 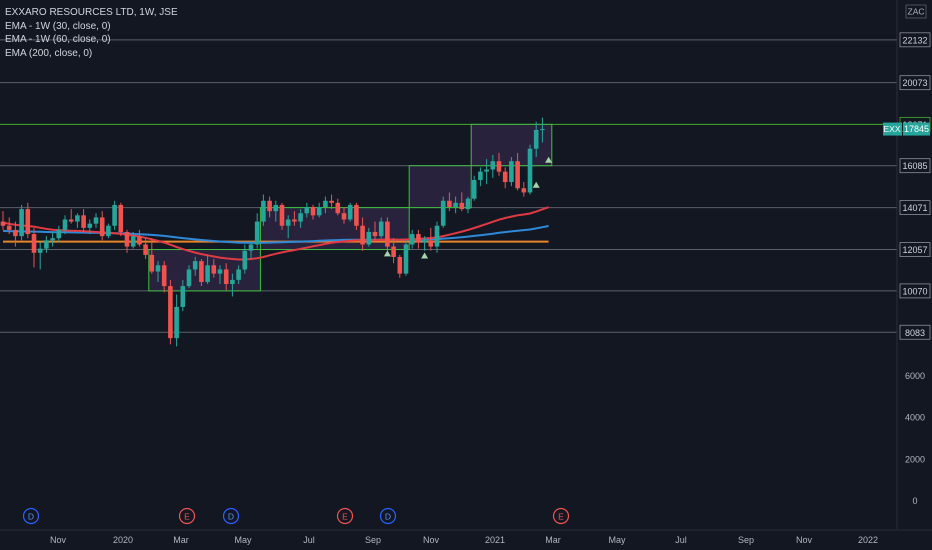 I want to click on time-tick-label: 2021, so click(x=495, y=540).